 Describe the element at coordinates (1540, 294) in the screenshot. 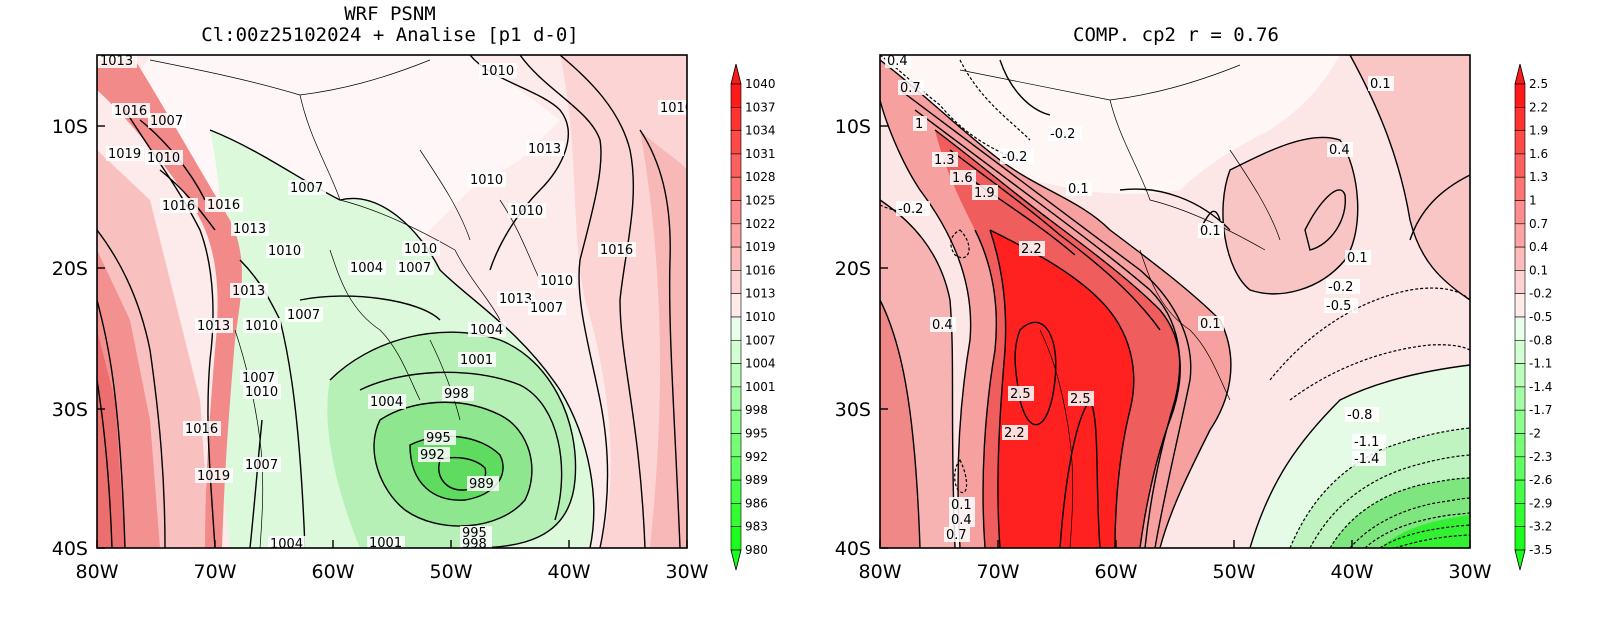

I see `colorbar-label: -0.2` at that location.